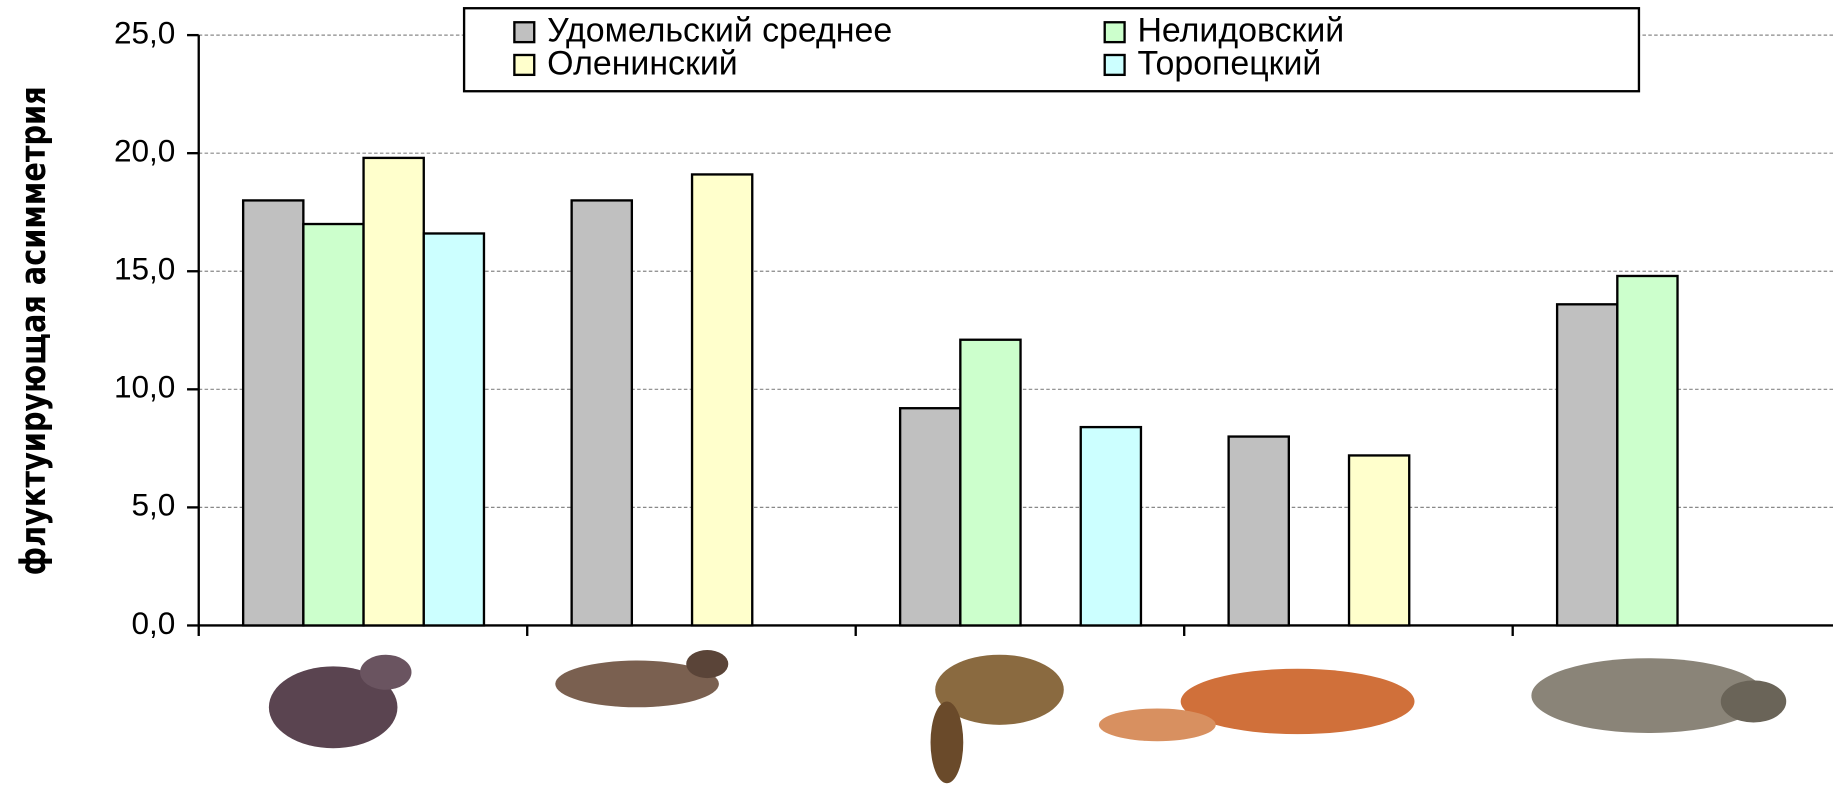 The width and height of the screenshot is (1833, 788). What do you see at coordinates (153, 623) in the screenshot?
I see `y-tick-label: 0,0` at bounding box center [153, 623].